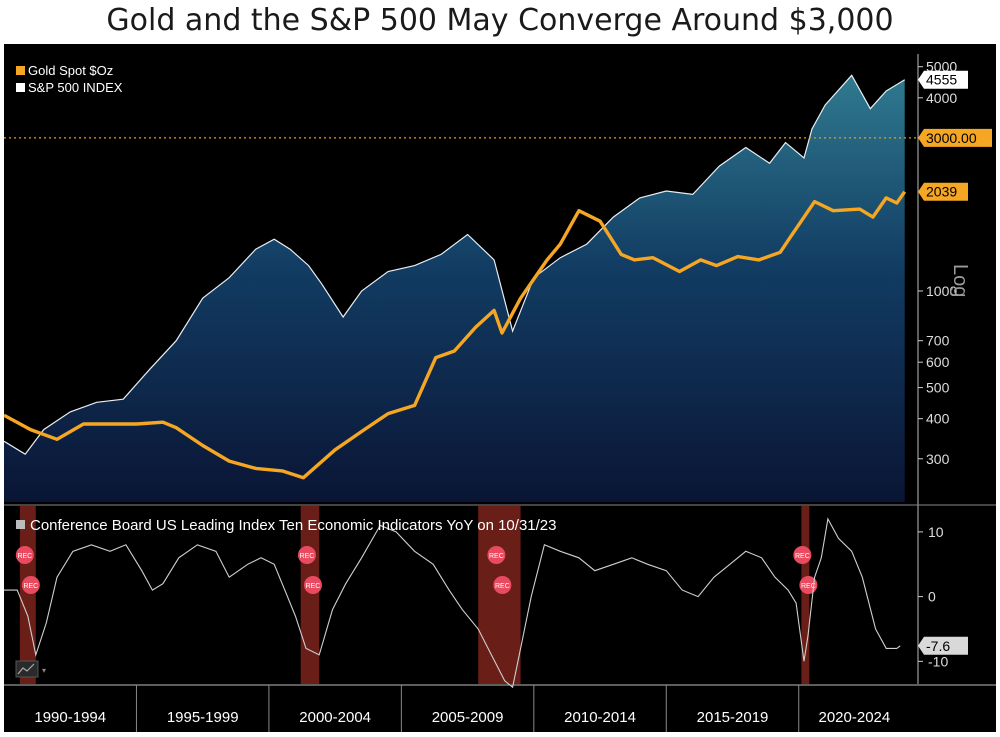 The height and width of the screenshot is (737, 1000). Describe the element at coordinates (44, 670) in the screenshot. I see `chevron-down-icon: ▾` at that location.